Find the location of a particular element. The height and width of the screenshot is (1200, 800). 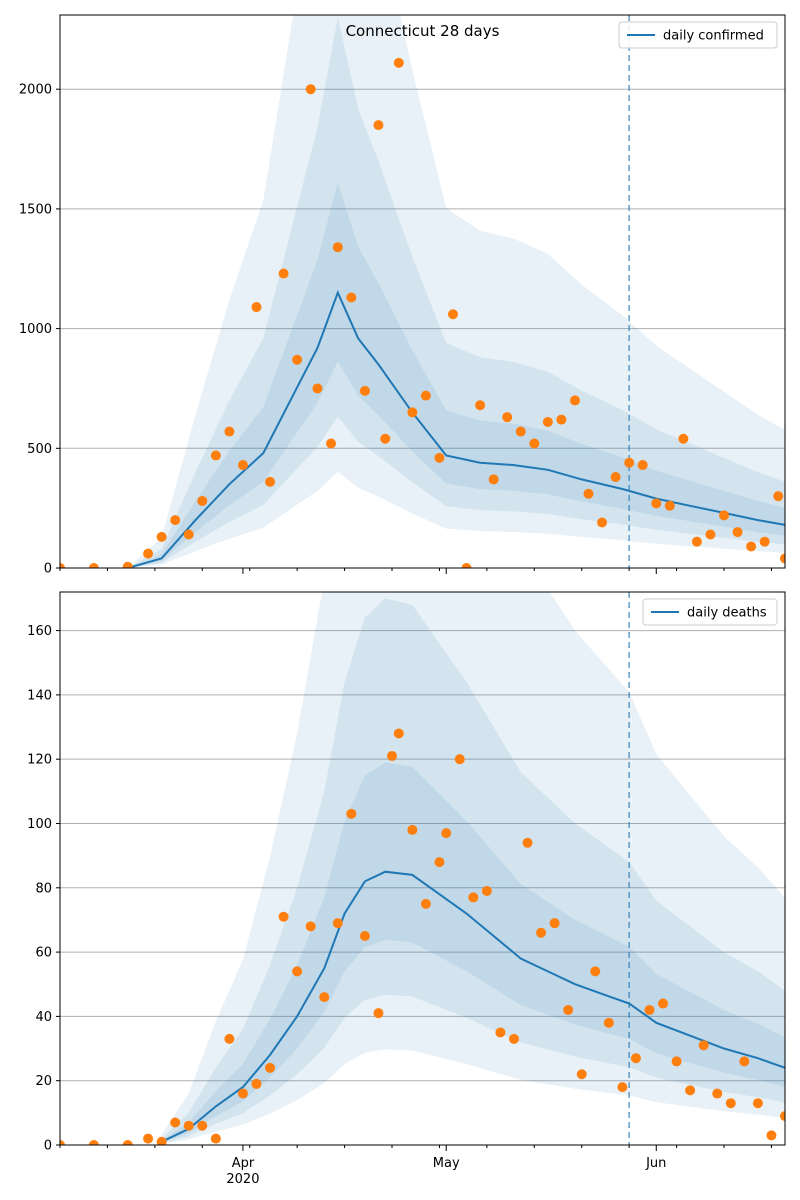

y-tick-label: 60 is located at coordinates (43, 953).